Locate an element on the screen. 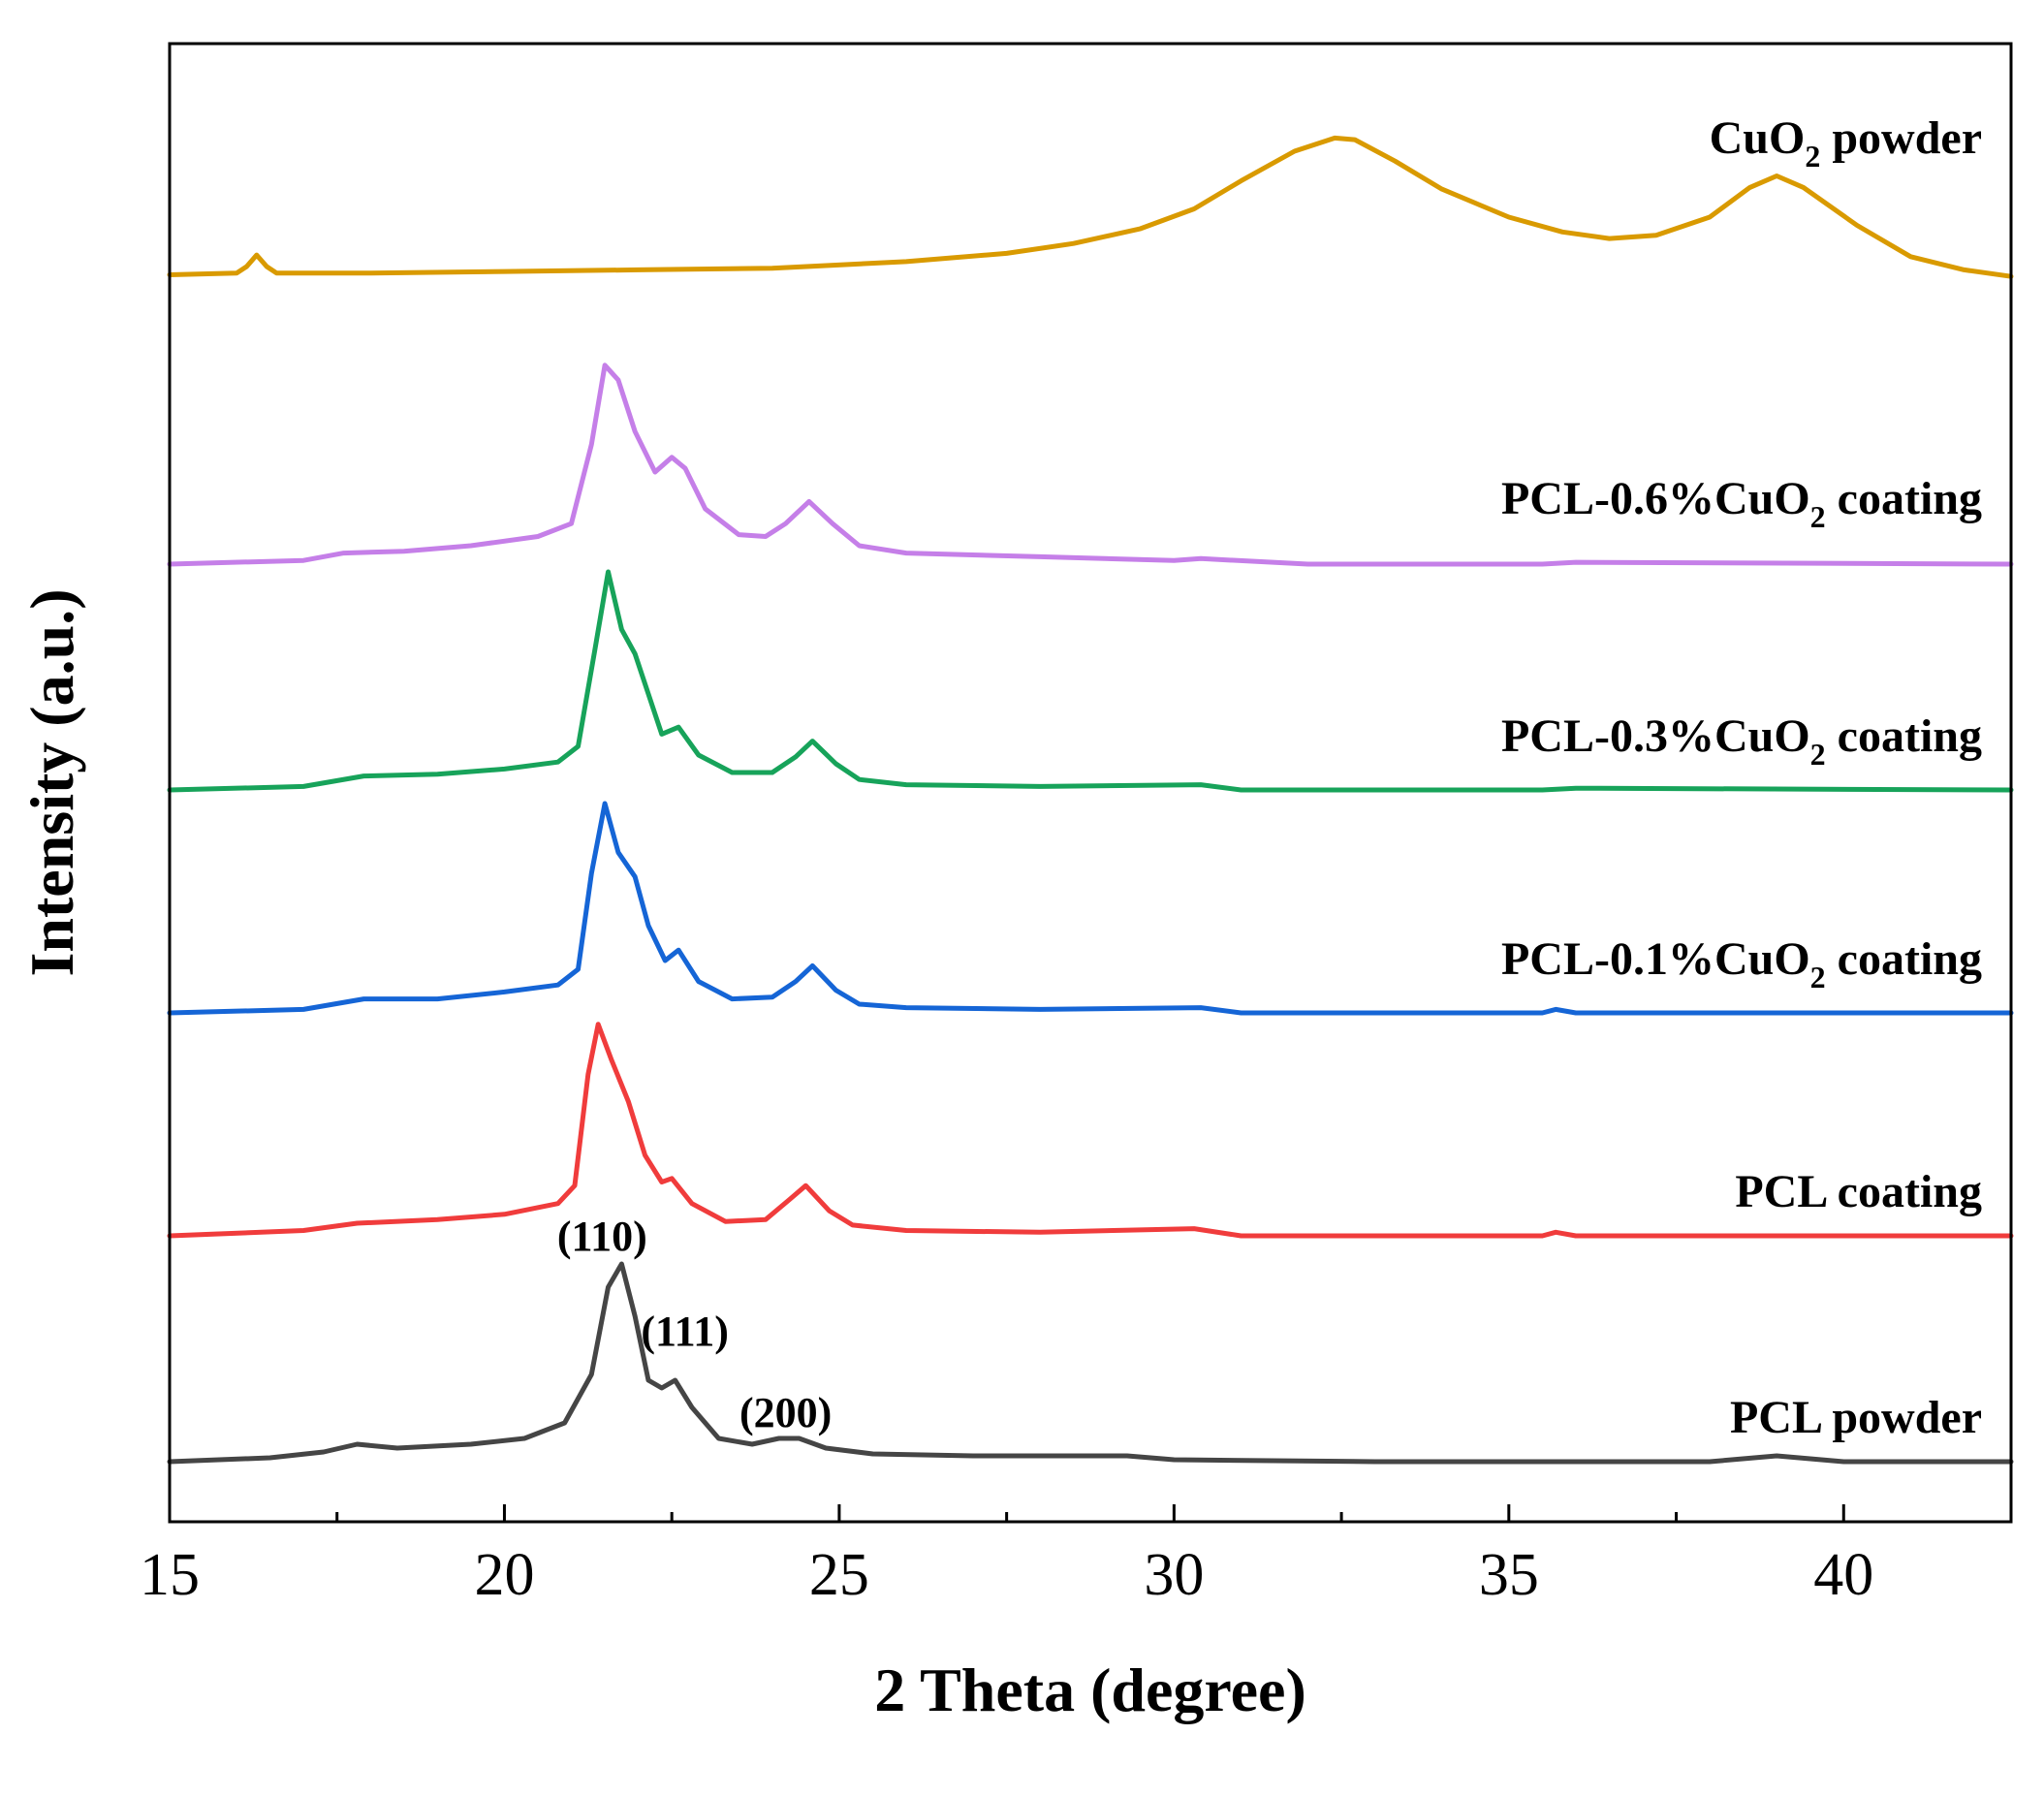 The height and width of the screenshot is (1798, 2044). series-label-3: PCL-0.3%CuO2 coating is located at coordinates (1741, 741).